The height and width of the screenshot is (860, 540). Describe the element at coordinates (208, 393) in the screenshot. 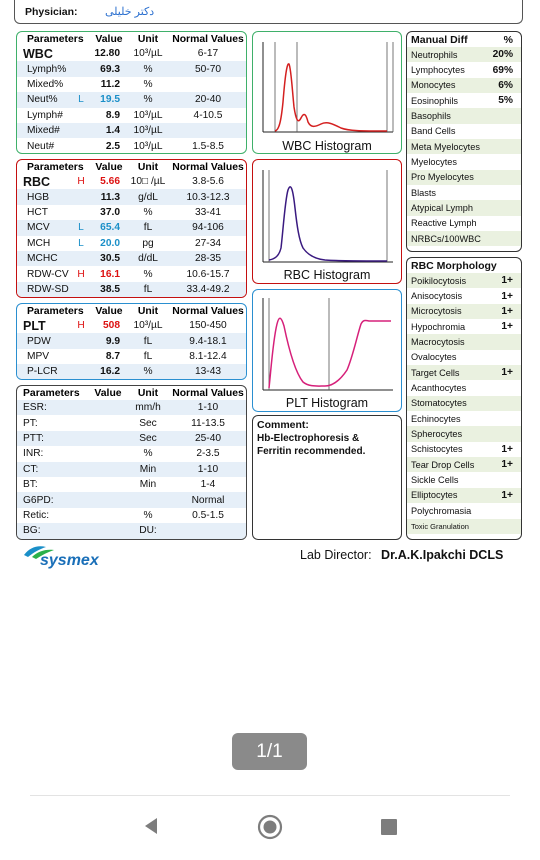

I see `header-normal-values: Normal Values` at that location.